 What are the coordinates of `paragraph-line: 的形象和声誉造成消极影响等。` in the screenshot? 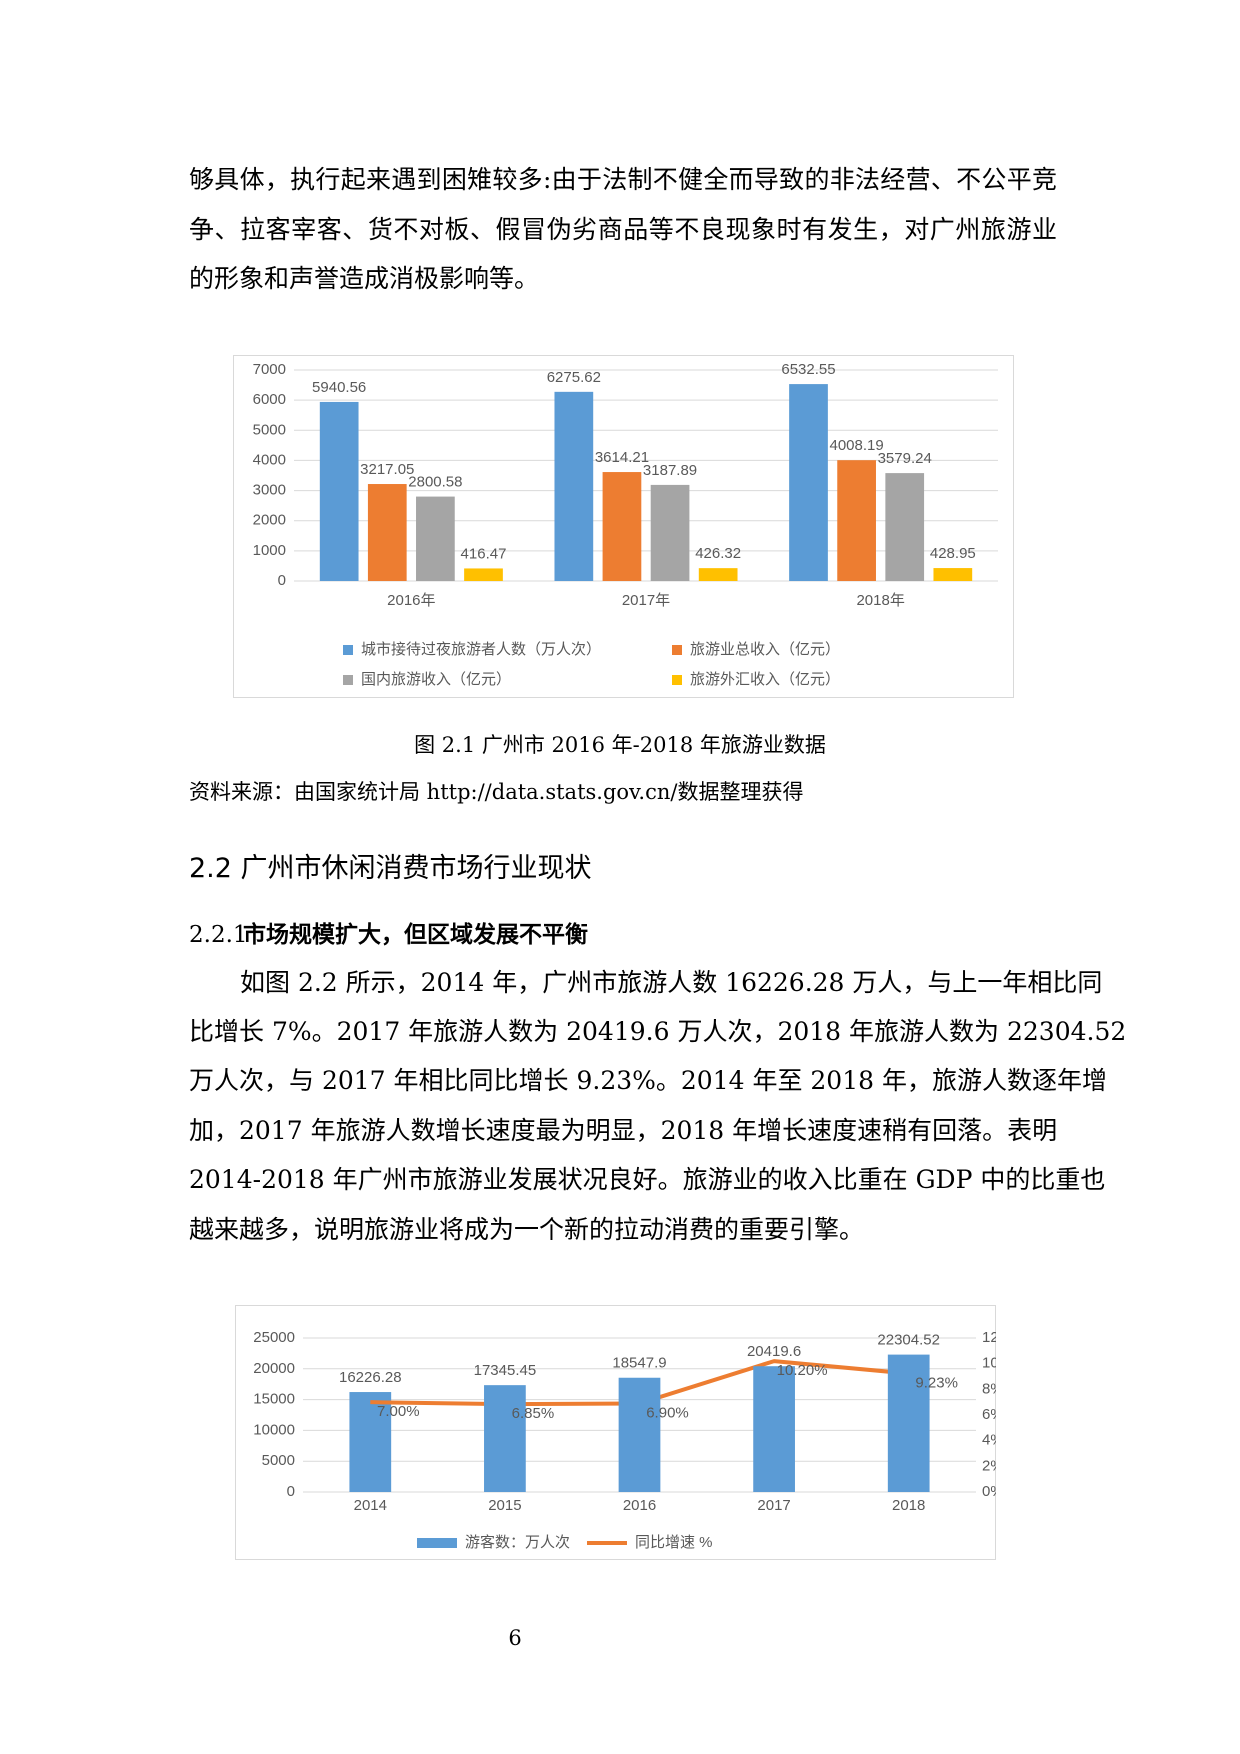 It's located at (364, 278).